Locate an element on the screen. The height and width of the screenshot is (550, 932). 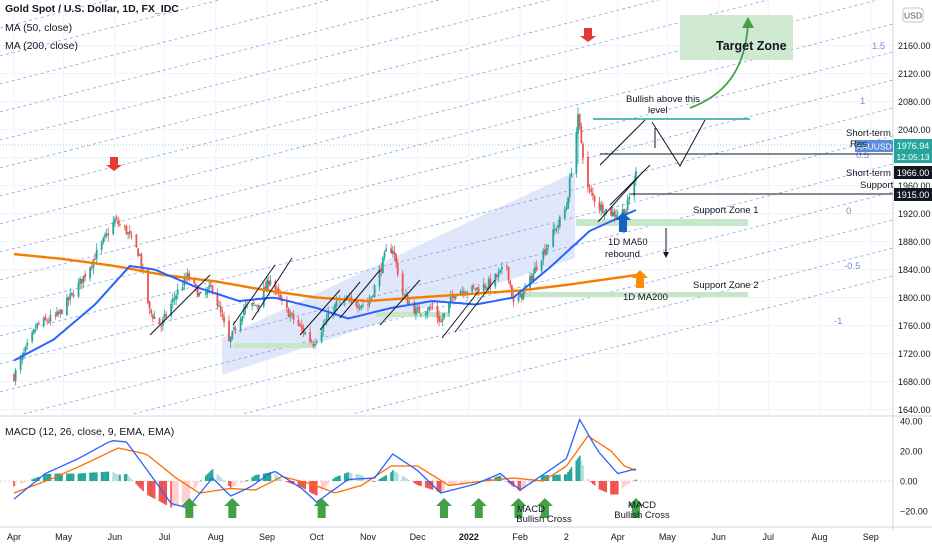
fib-level-label: -1 is located at coordinates (838, 321).